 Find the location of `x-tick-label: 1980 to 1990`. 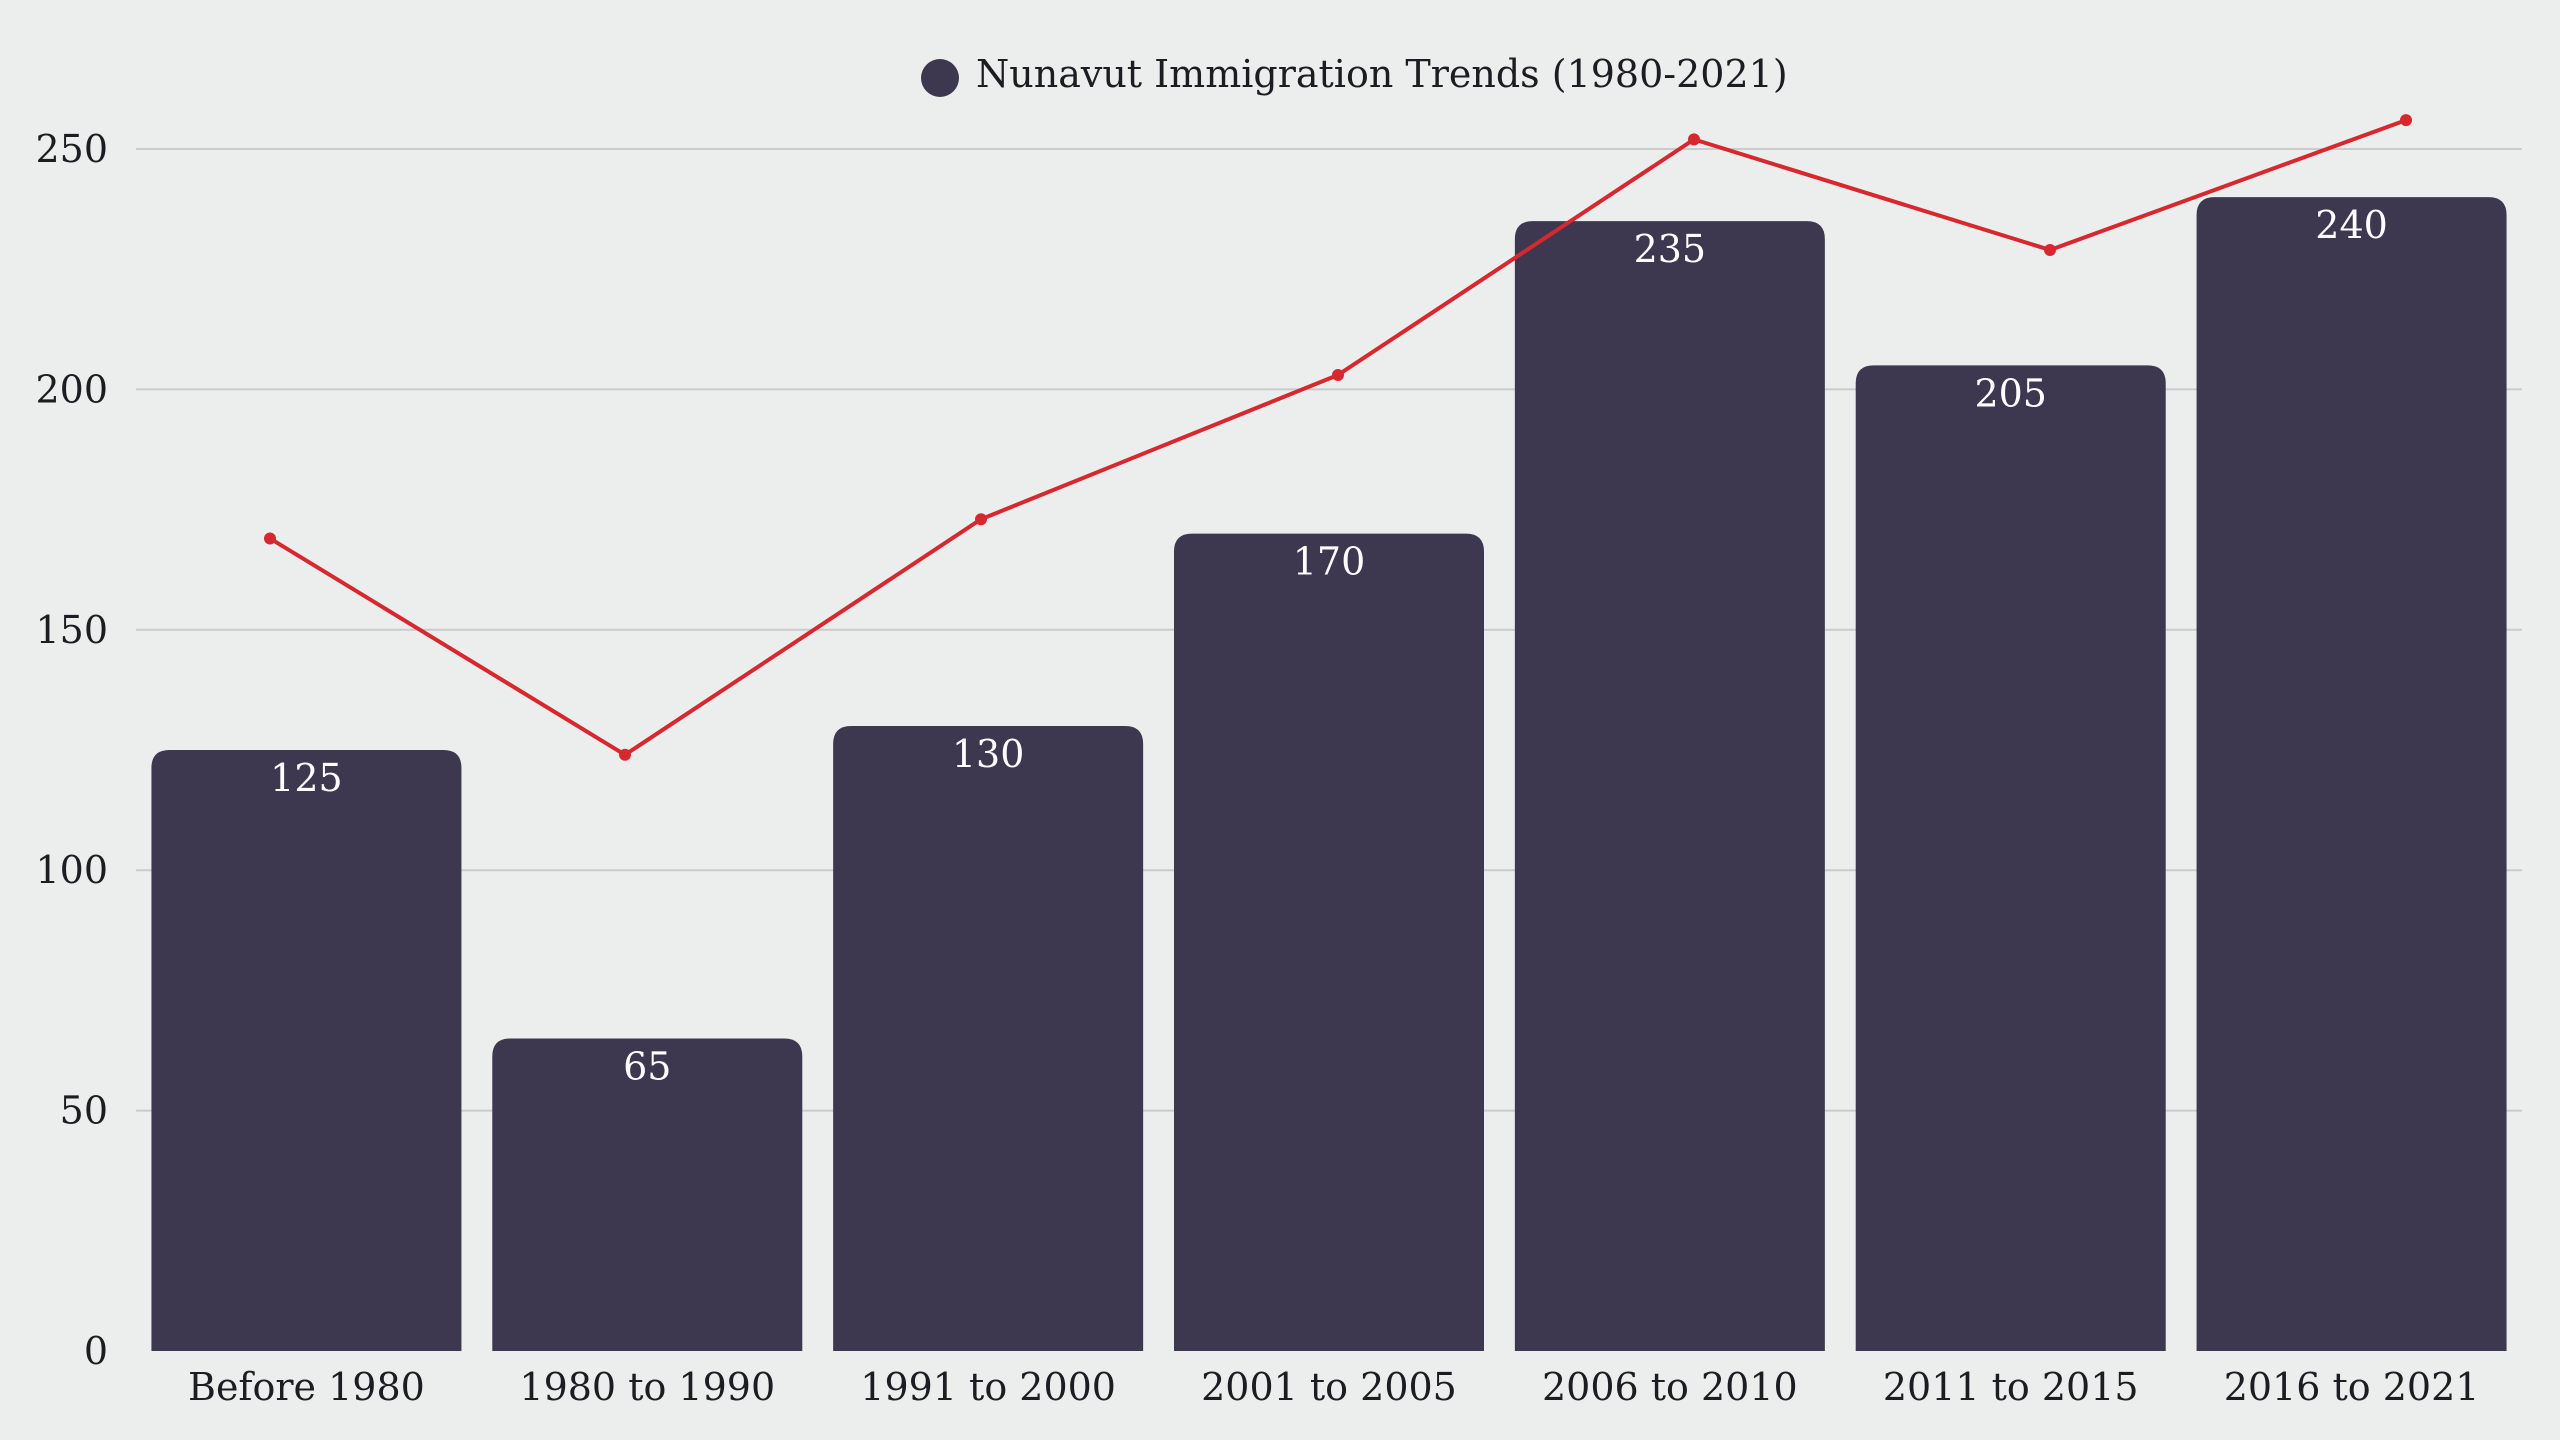

x-tick-label: 1980 to 1990 is located at coordinates (647, 1387).